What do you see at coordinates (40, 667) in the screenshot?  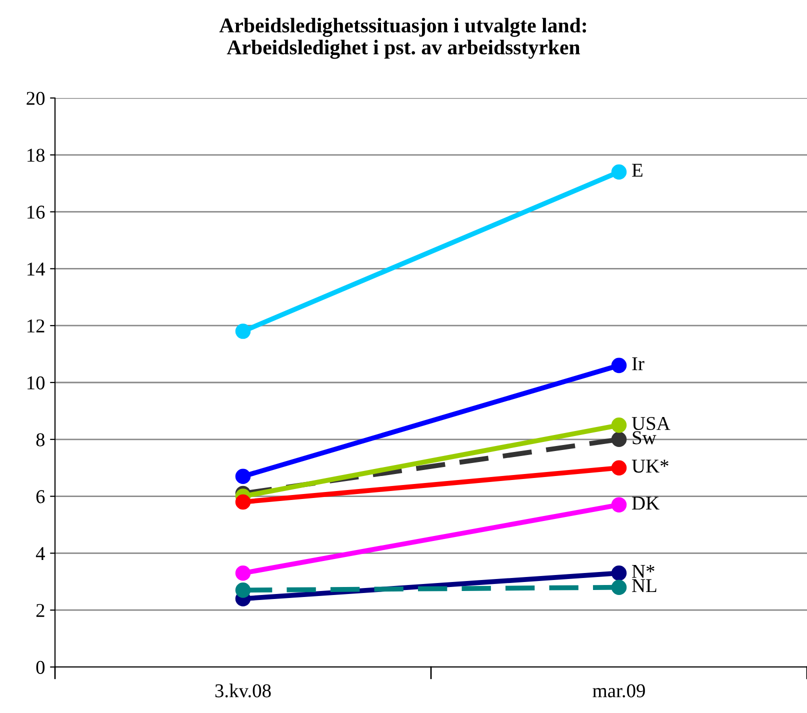 I see `y-tick-label: 0` at bounding box center [40, 667].